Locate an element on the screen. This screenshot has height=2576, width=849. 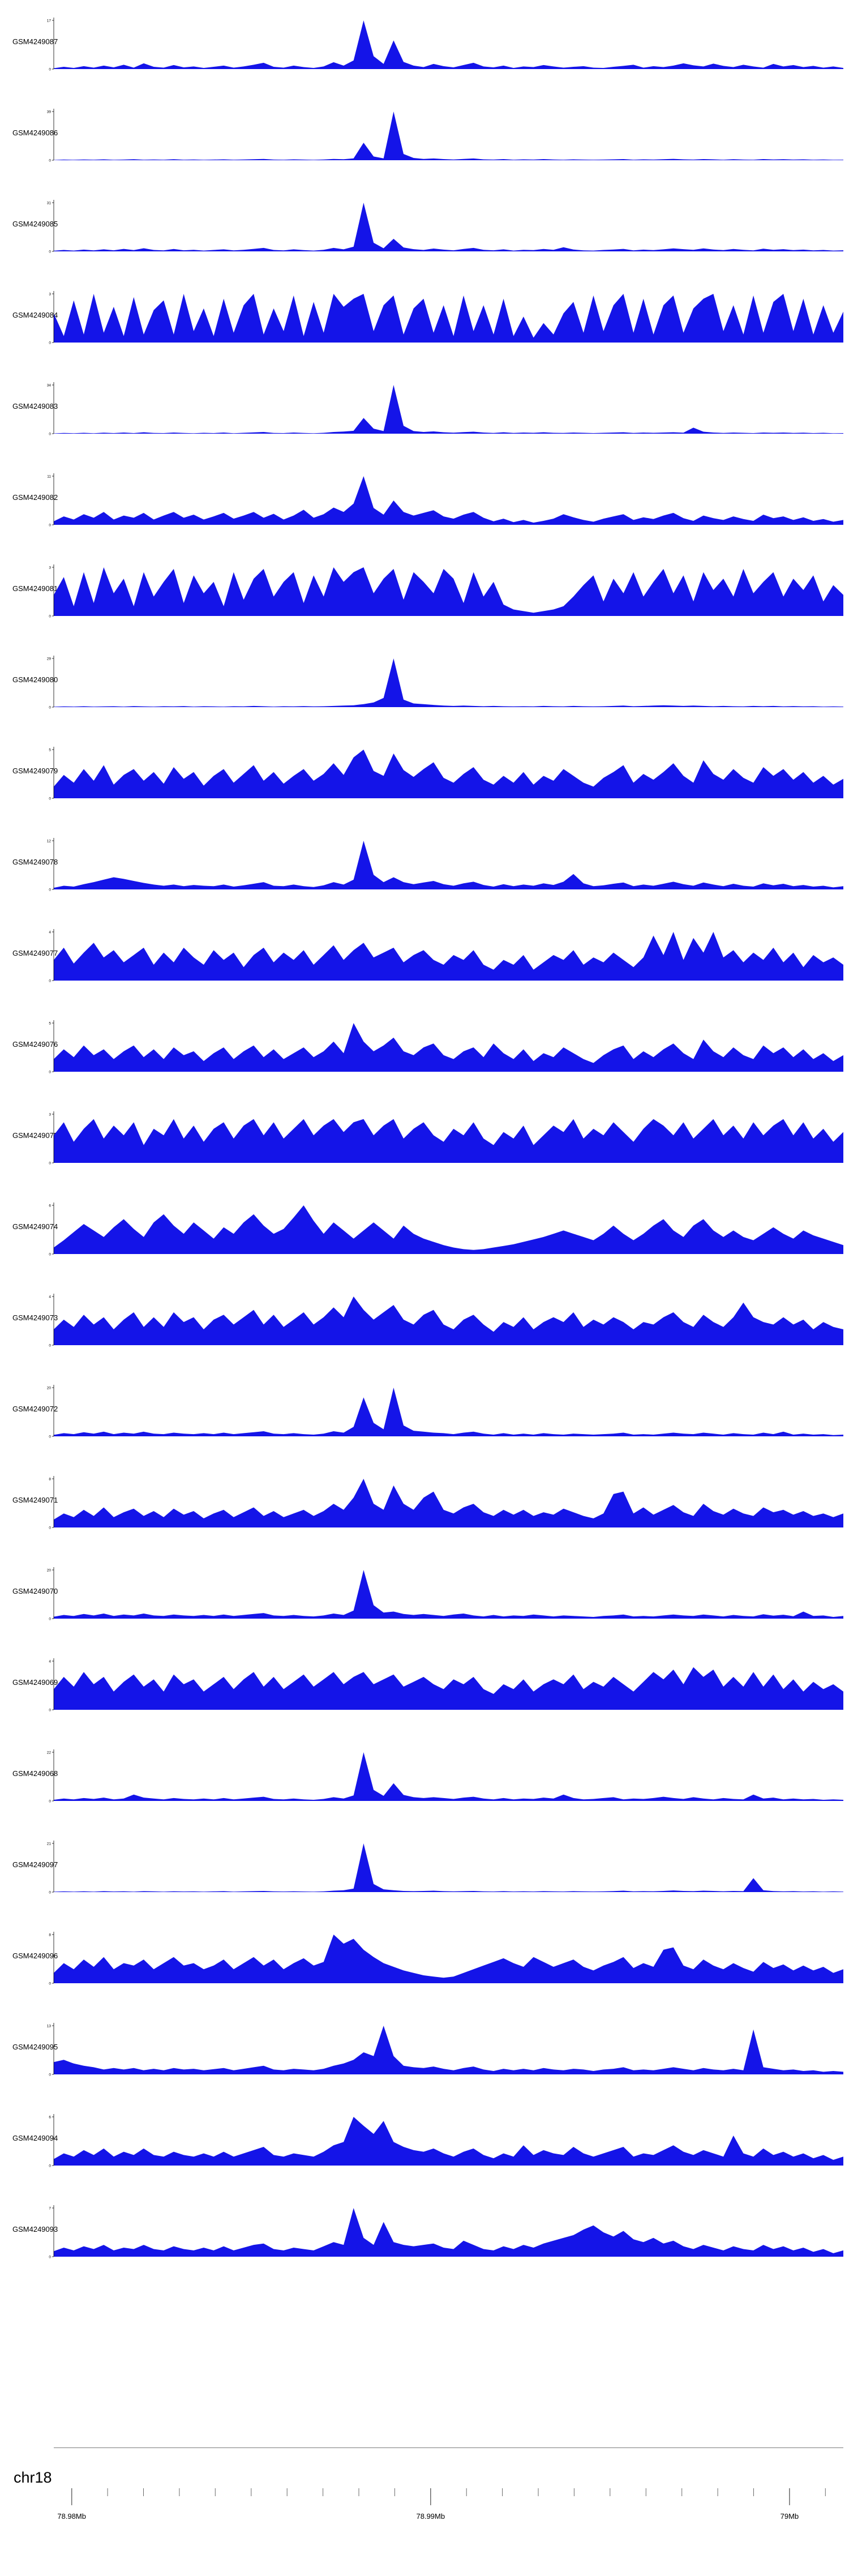
track-signal-GSM4249081: 30 is located at coordinates (446, 591).